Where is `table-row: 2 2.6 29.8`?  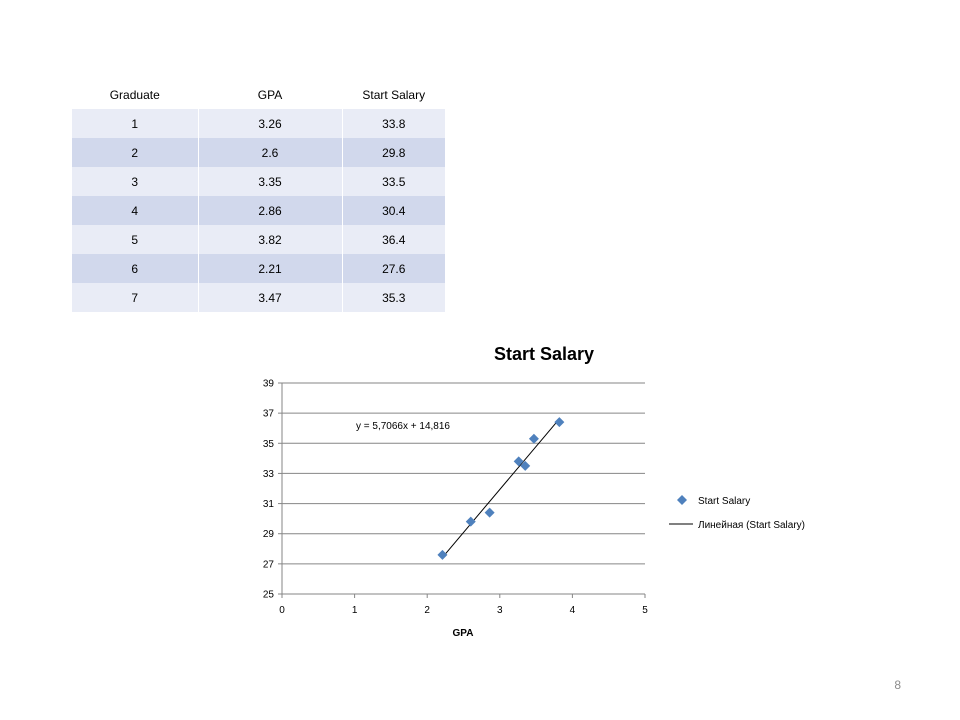 table-row: 2 2.6 29.8 is located at coordinates (258, 152).